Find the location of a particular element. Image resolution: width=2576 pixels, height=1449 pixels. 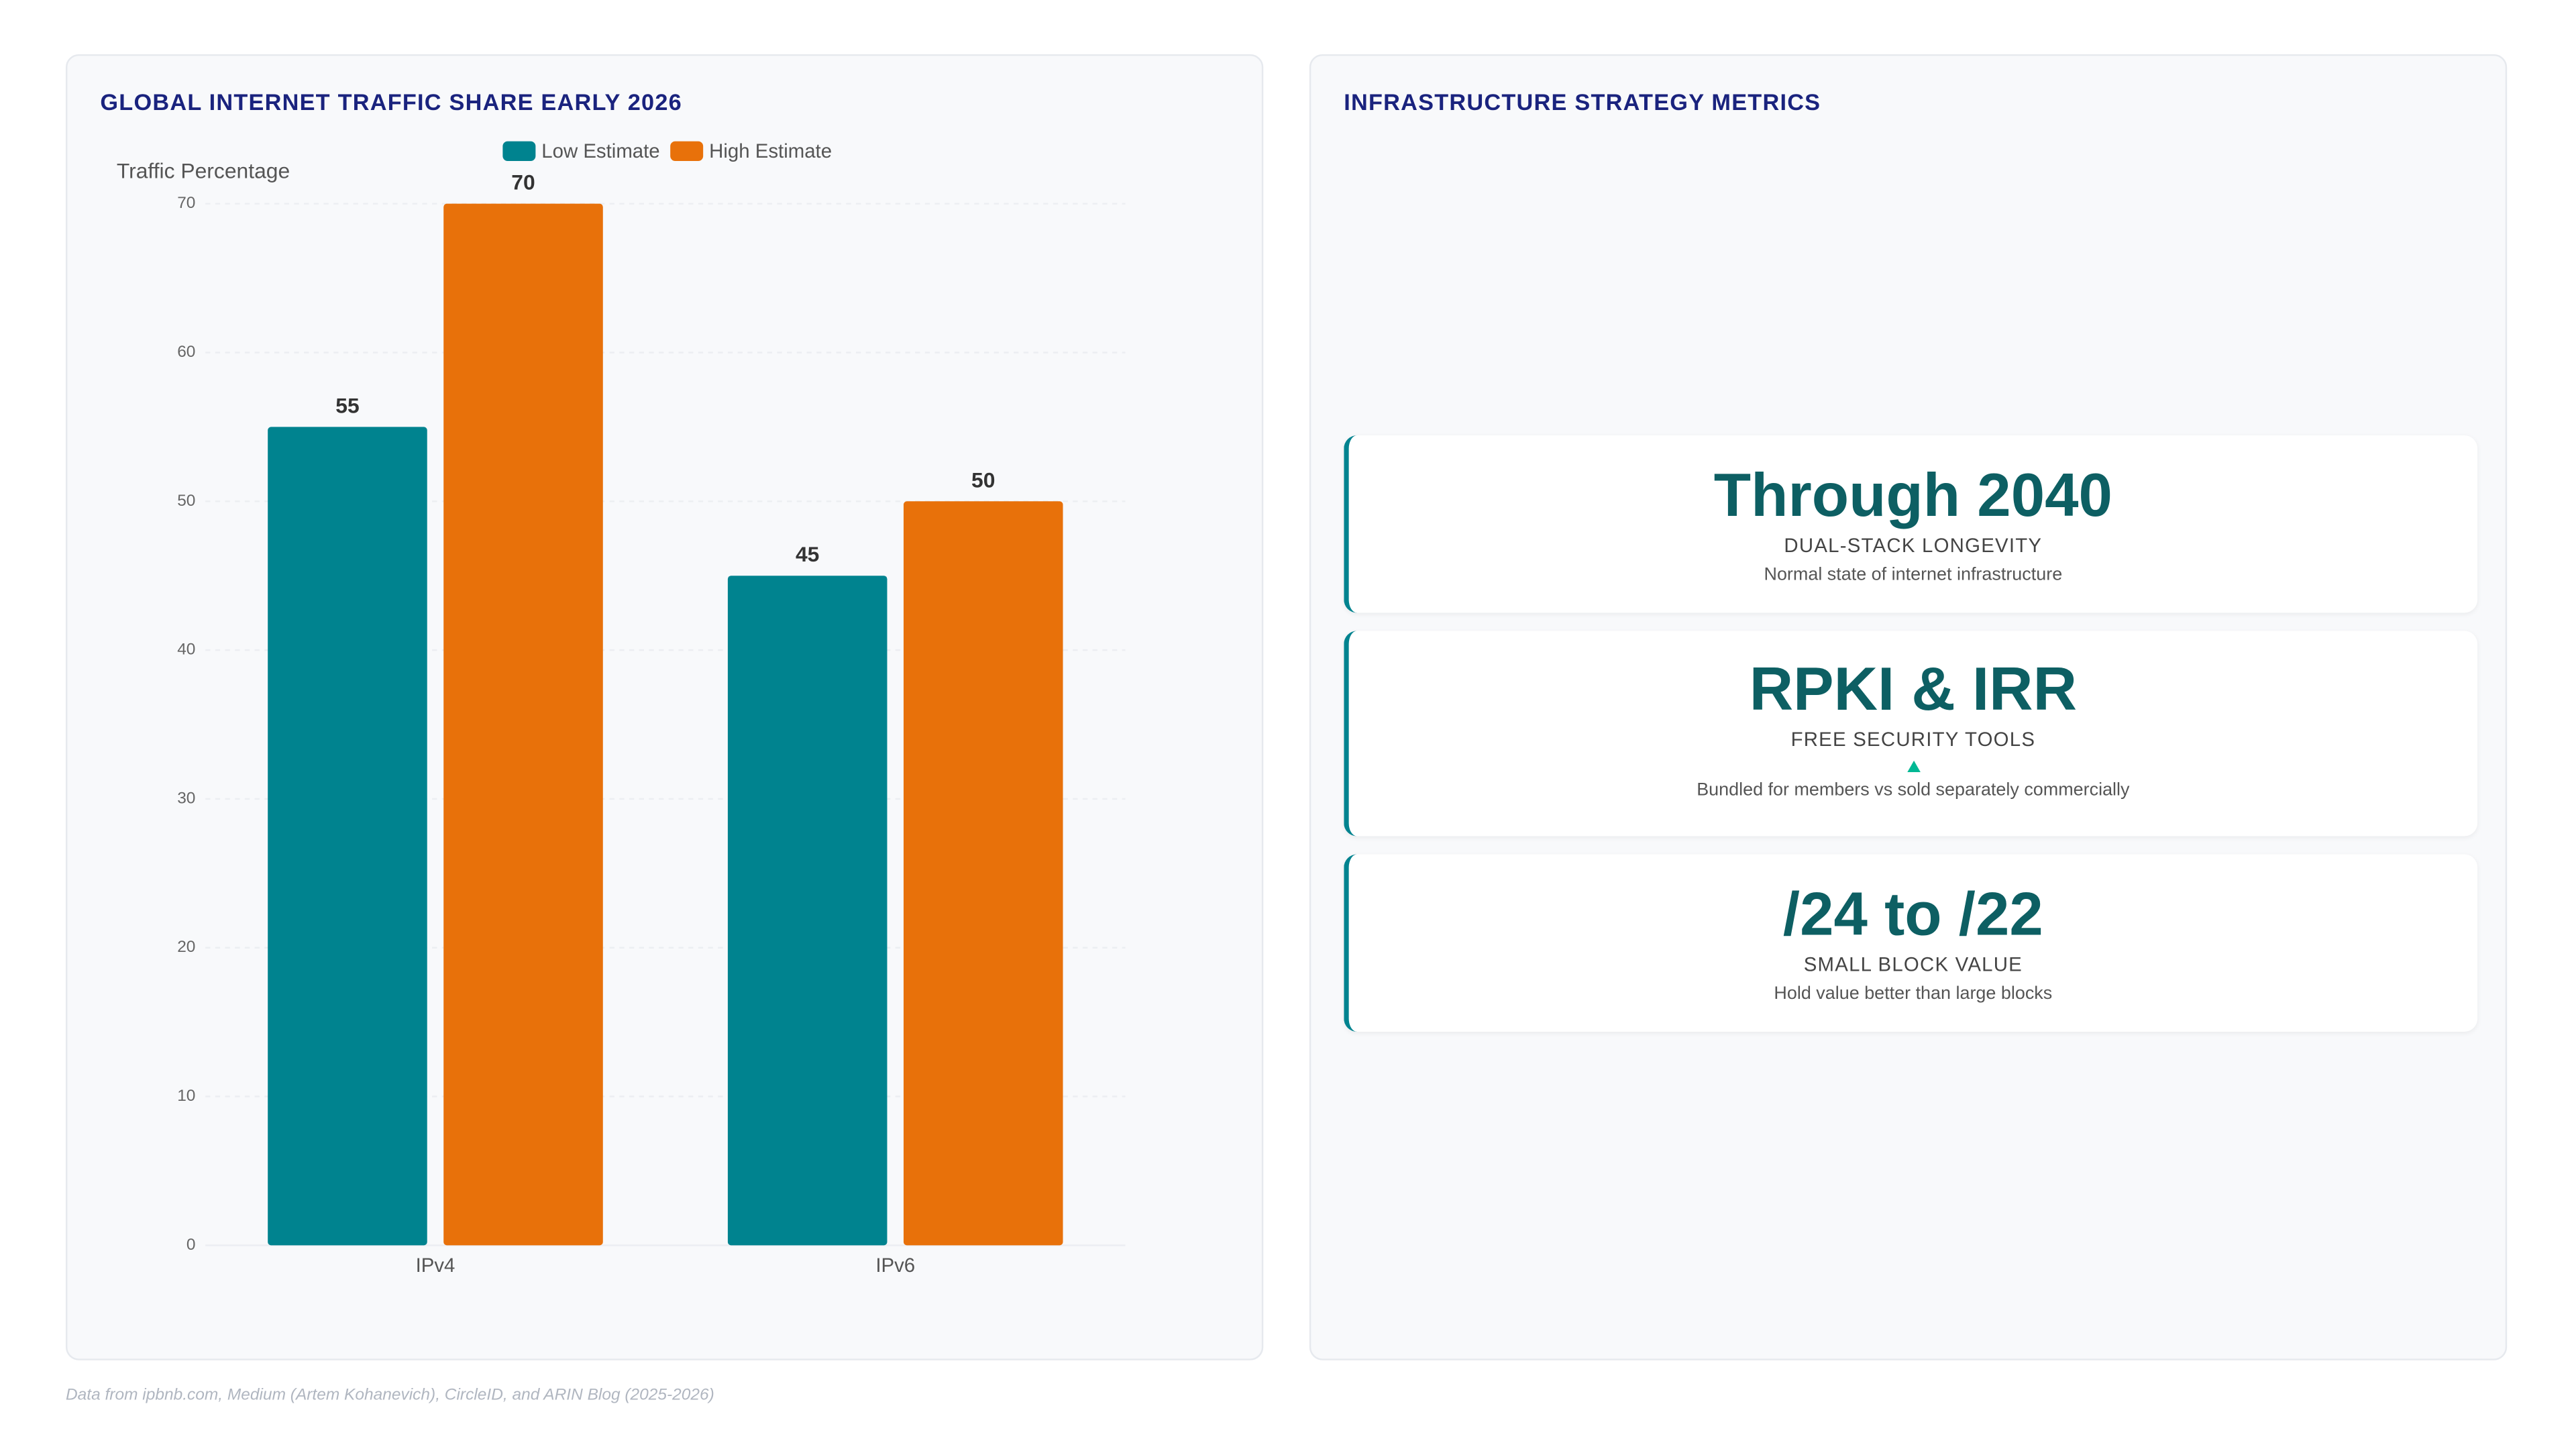

metrics-title: INFRASTRUCTURE STRATEGY METRICS is located at coordinates (1582, 102).